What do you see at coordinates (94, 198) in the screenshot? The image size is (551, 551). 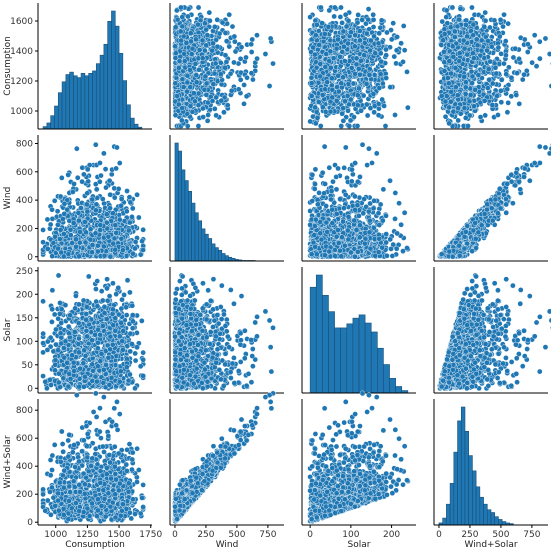 I see `panel-wind-vs-consumption` at bounding box center [94, 198].